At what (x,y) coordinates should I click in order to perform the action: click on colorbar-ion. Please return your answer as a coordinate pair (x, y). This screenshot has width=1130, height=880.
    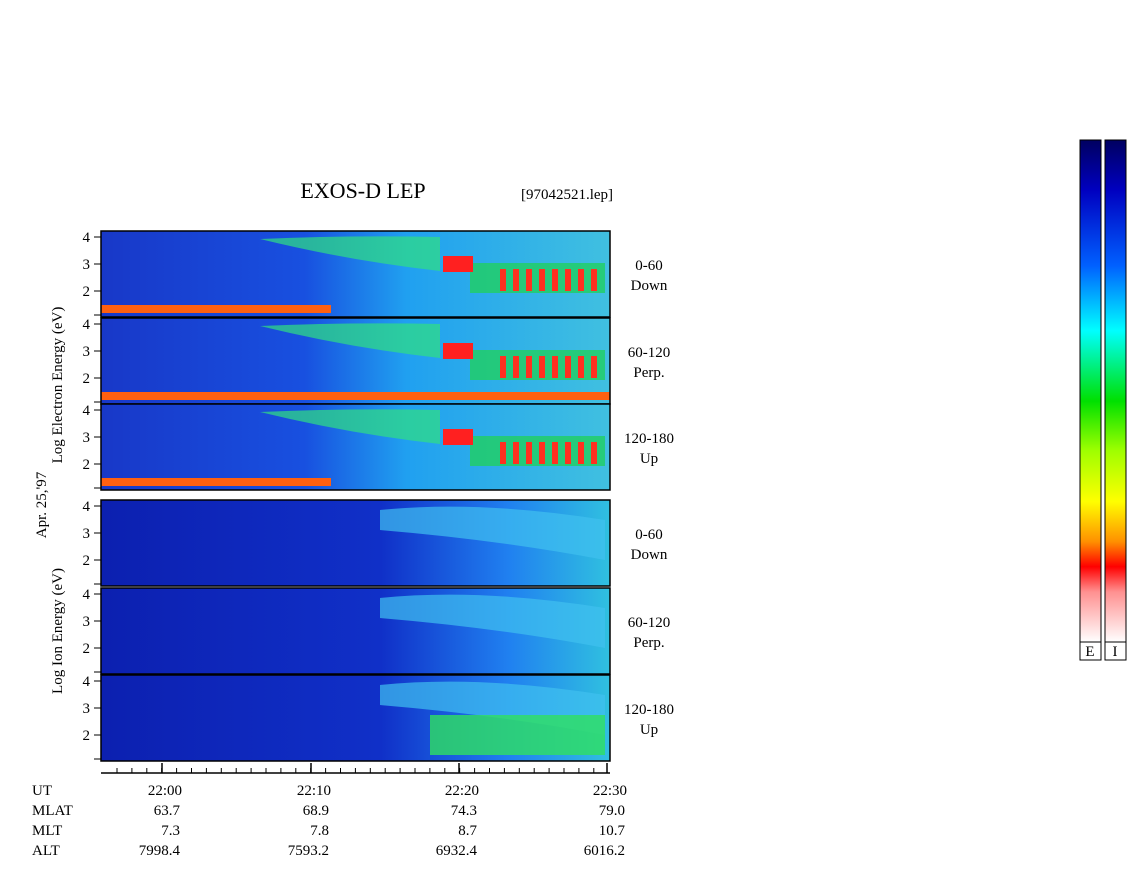
    Looking at the image, I should click on (1115, 391).